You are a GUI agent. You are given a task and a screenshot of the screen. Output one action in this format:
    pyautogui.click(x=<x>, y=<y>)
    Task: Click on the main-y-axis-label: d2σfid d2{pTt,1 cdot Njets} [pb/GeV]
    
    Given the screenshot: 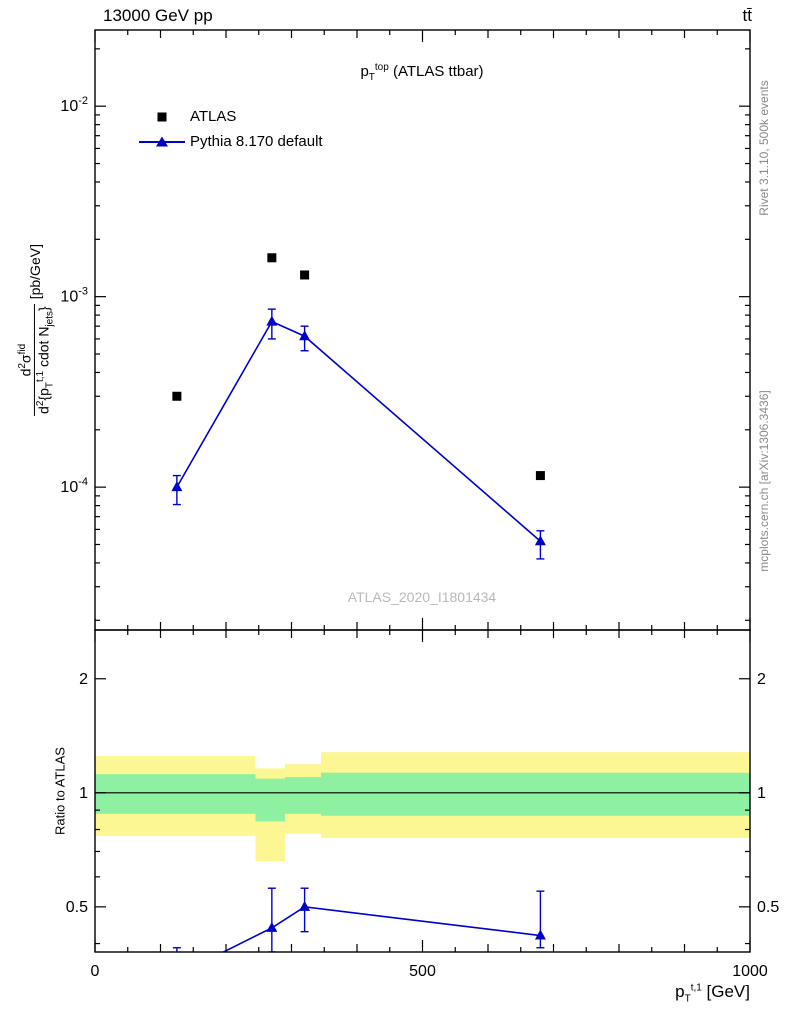 What is the action you would take?
    pyautogui.click(x=36, y=330)
    